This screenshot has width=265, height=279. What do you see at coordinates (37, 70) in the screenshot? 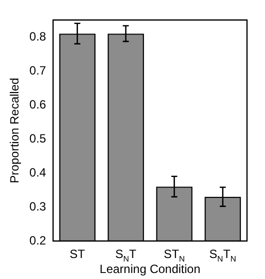
I see `y-tick-label: 0.7` at bounding box center [37, 70].